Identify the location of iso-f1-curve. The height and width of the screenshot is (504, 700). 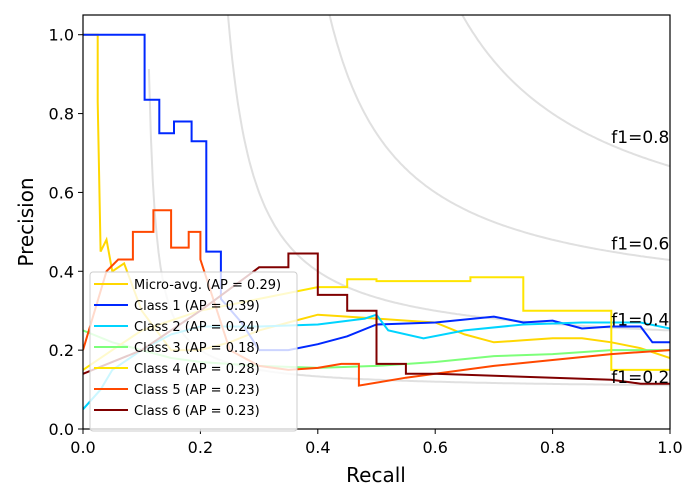
(565, 91).